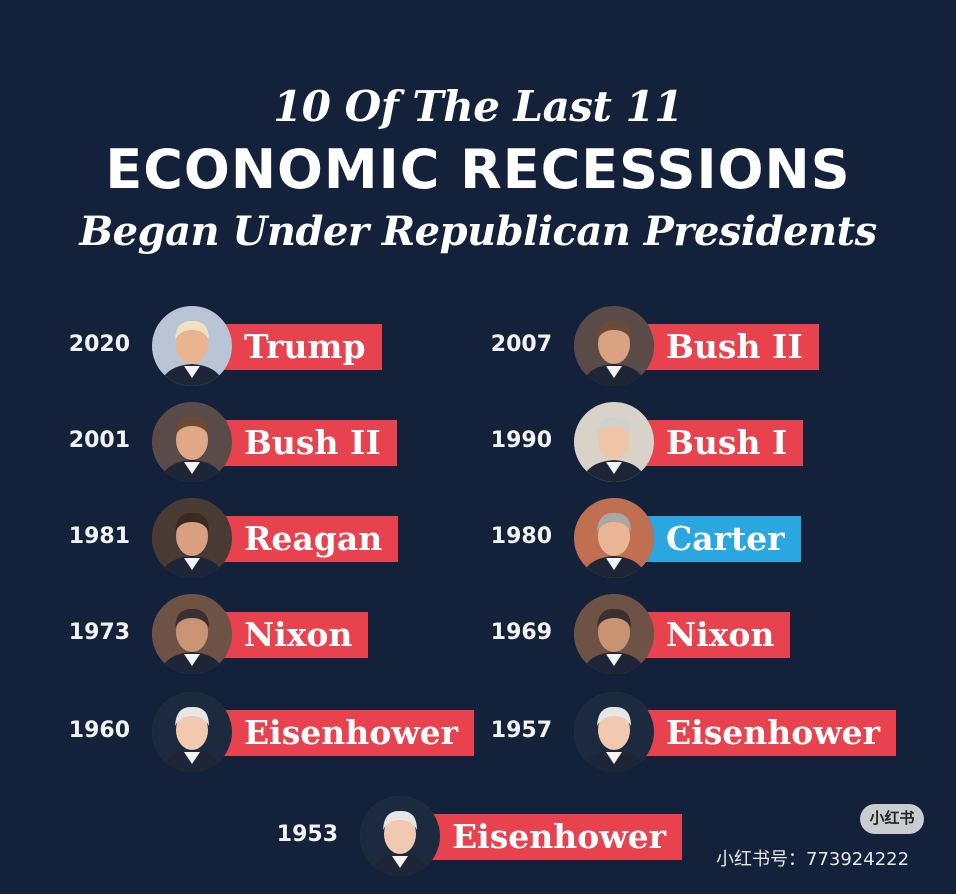 This screenshot has height=894, width=956. I want to click on recession-item-1980: 1980 Carter, so click(652, 538).